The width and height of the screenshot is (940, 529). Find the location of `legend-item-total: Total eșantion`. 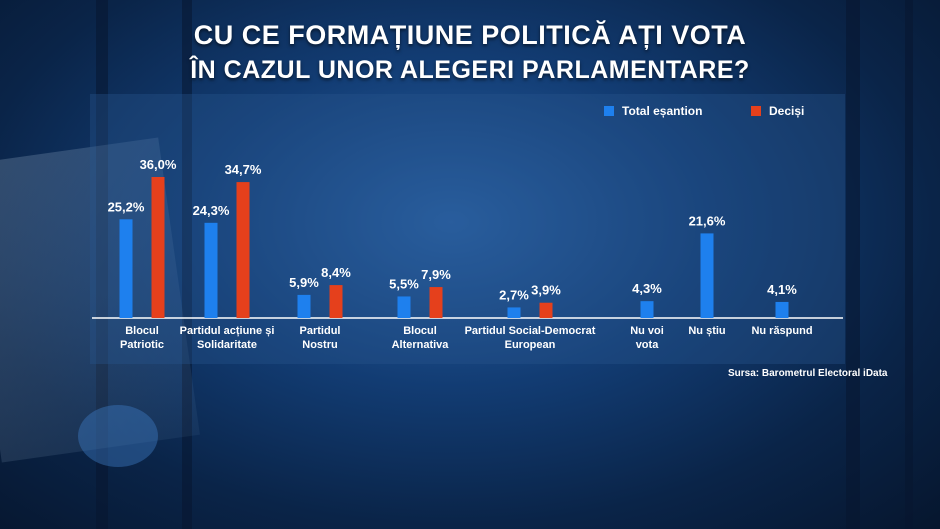

legend-item-total: Total eșantion is located at coordinates (653, 111).